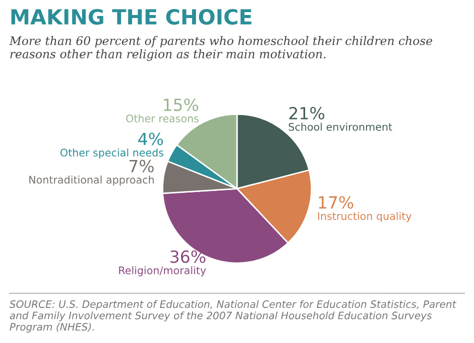 The width and height of the screenshot is (474, 343). What do you see at coordinates (150, 139) in the screenshot?
I see `data-label: 4%` at bounding box center [150, 139].